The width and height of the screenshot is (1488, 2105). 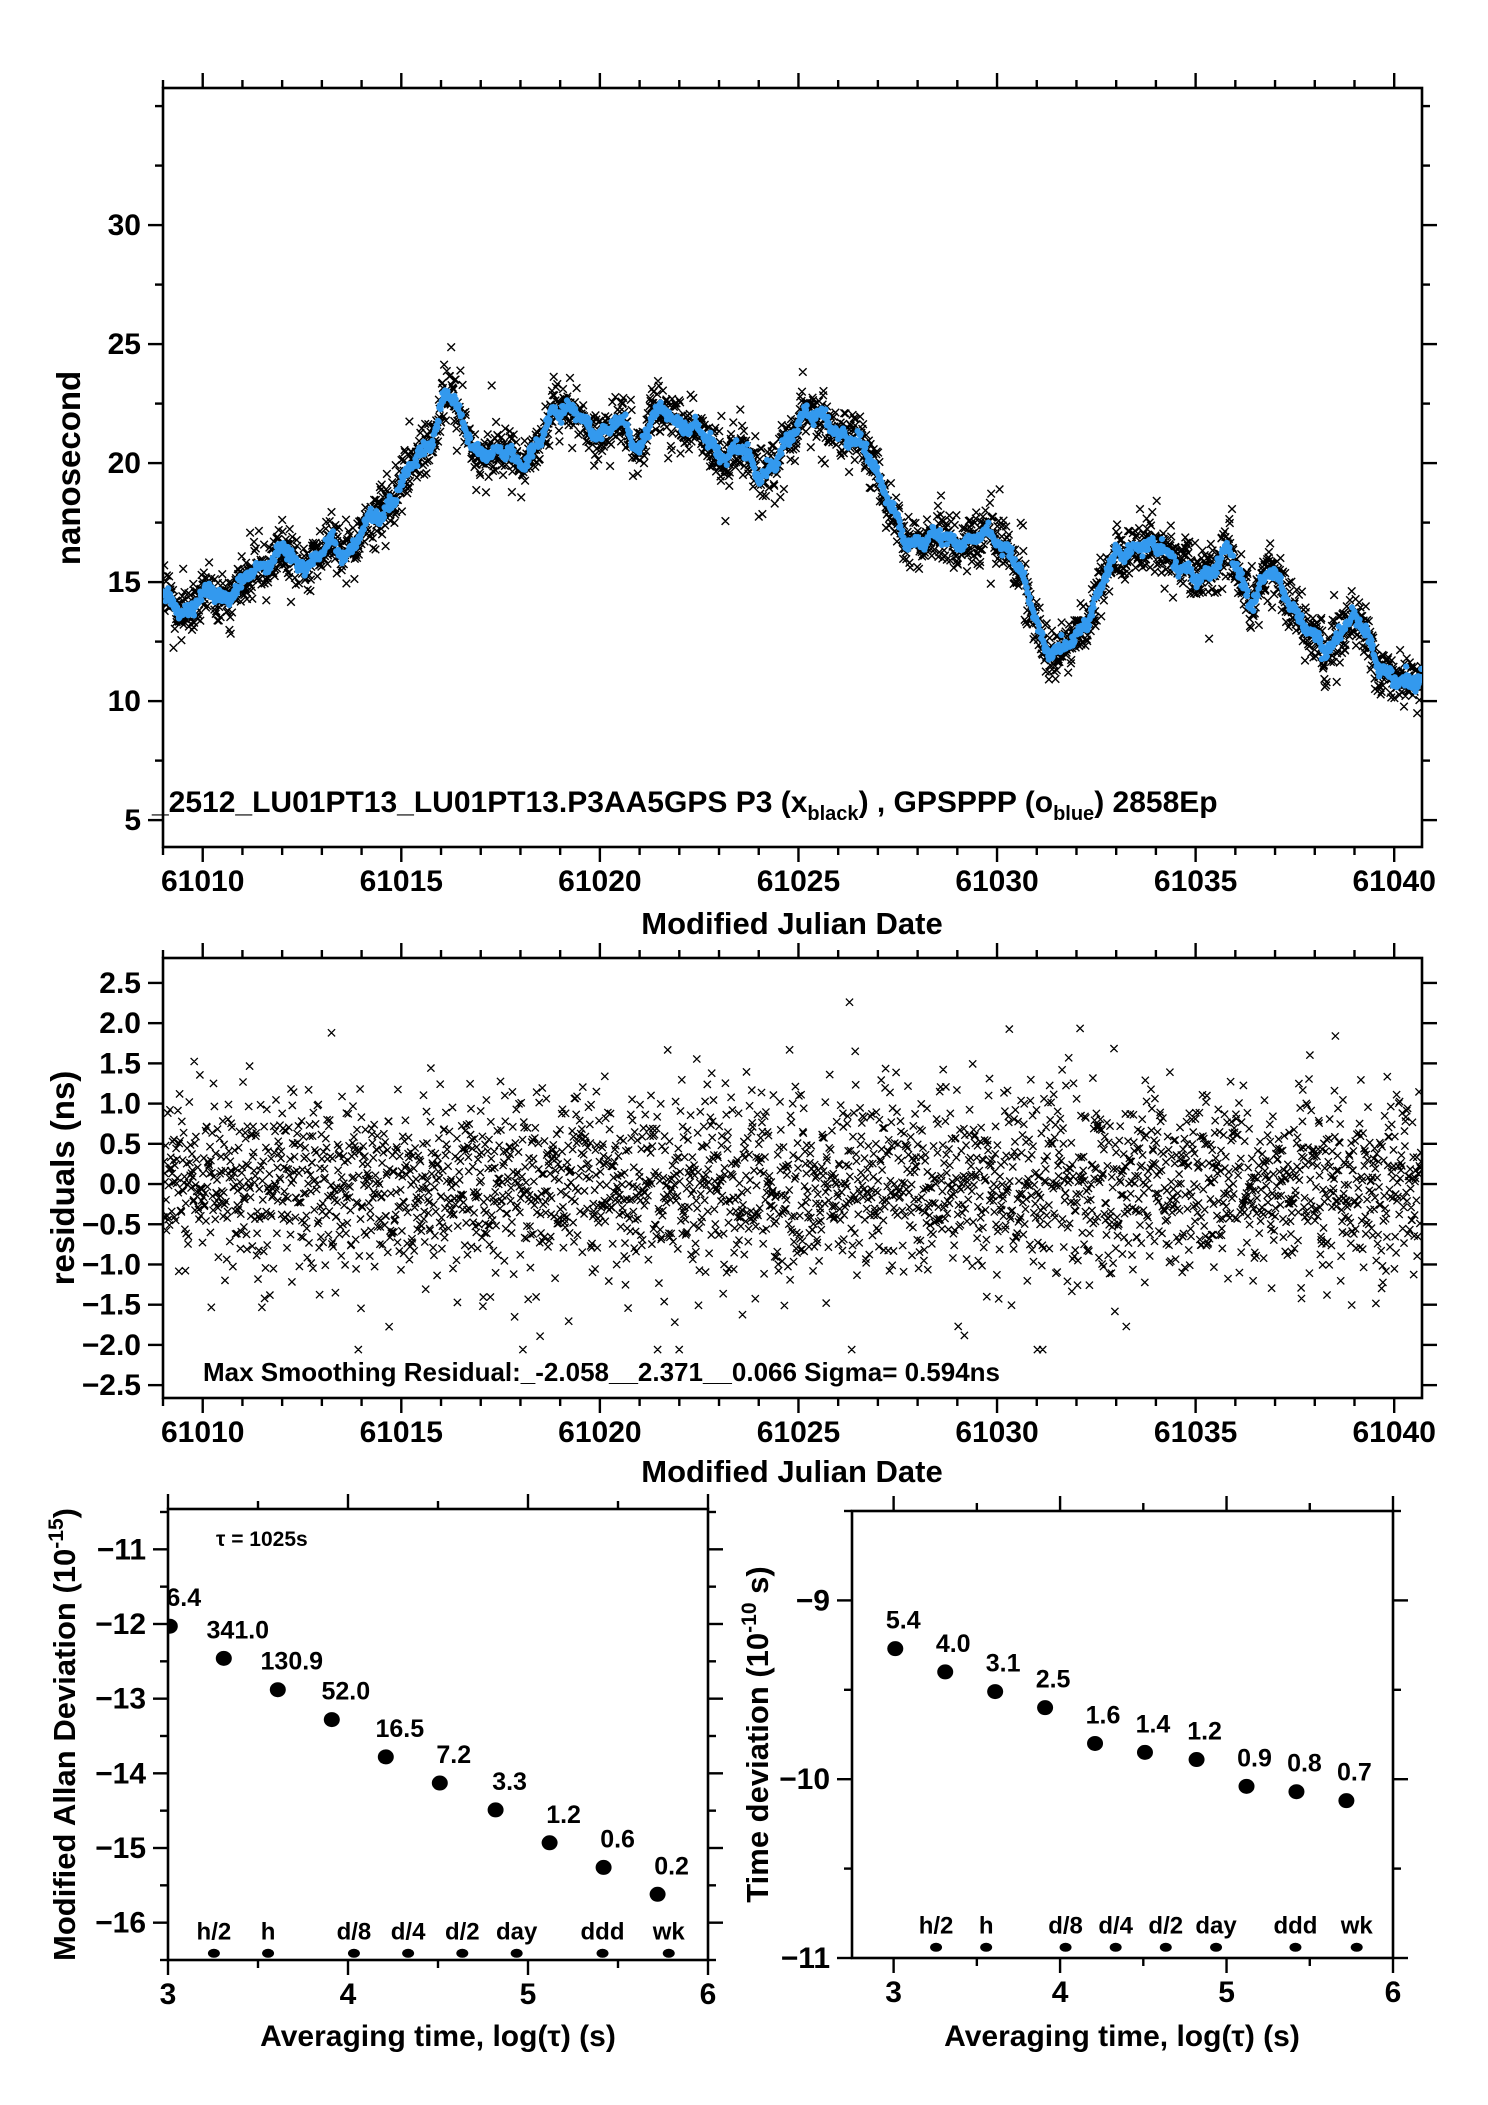 What do you see at coordinates (1053, 1680) in the screenshot?
I see `point-value-label: 2.5` at bounding box center [1053, 1680].